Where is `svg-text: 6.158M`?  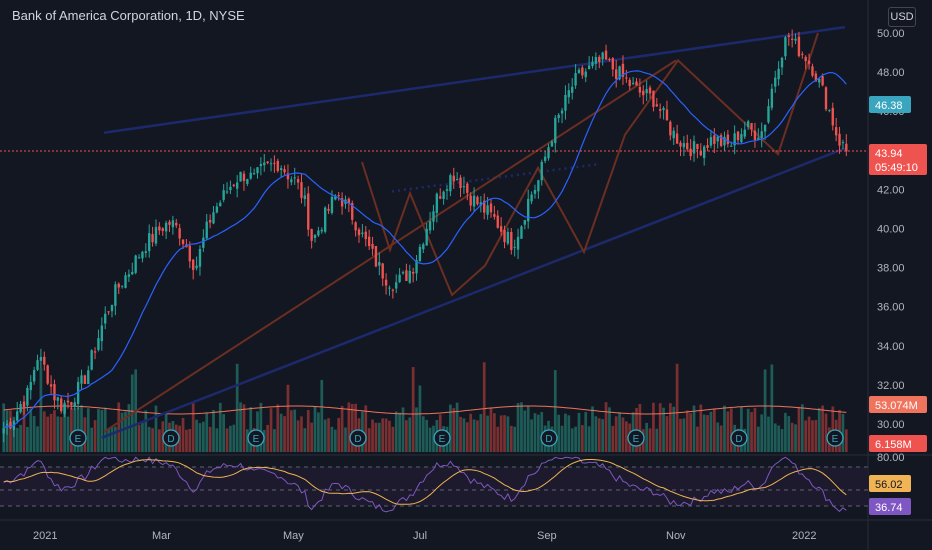 svg-text: 6.158M is located at coordinates (893, 445).